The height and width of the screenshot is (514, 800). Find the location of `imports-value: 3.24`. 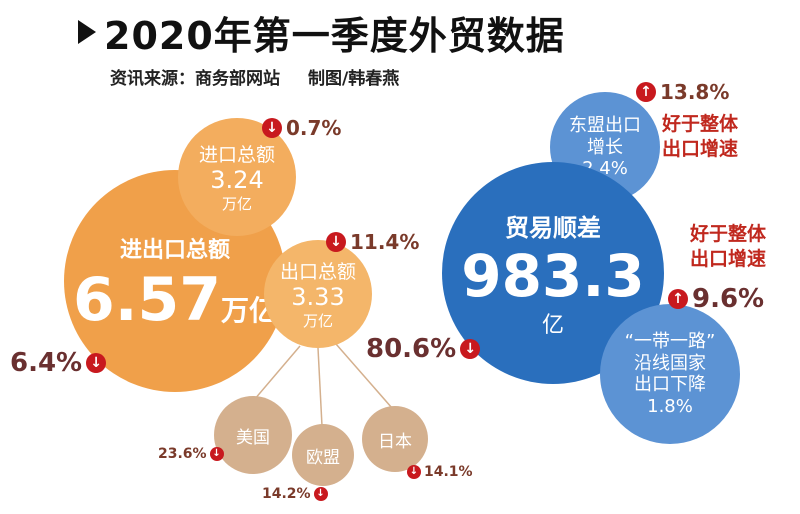

imports-value: 3.24 is located at coordinates (237, 179).